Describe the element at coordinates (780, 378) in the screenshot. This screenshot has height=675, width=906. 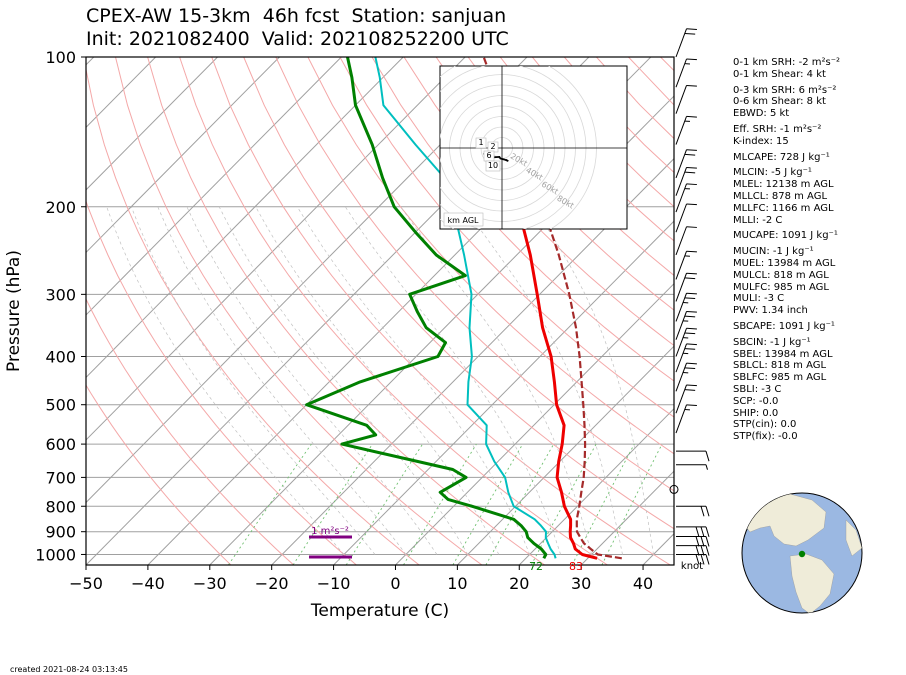
I see `stat-line: SBLFC: 985 m AGL` at that location.